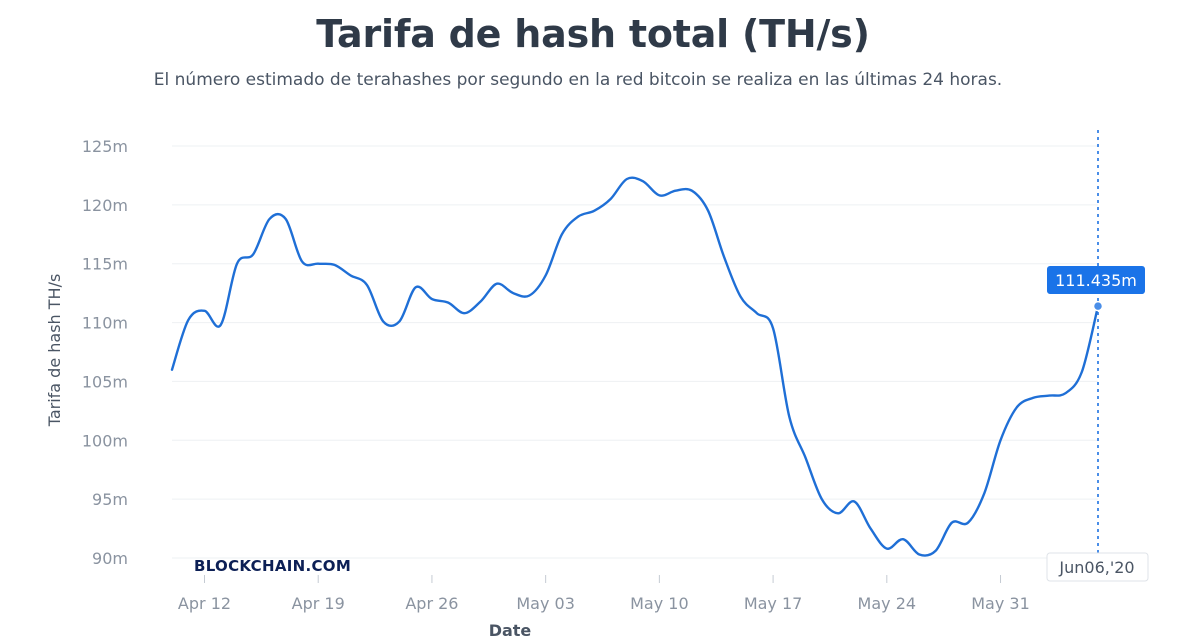 This screenshot has height=640, width=1186. I want to click on date-tooltip: Jun06,'20, so click(1097, 567).